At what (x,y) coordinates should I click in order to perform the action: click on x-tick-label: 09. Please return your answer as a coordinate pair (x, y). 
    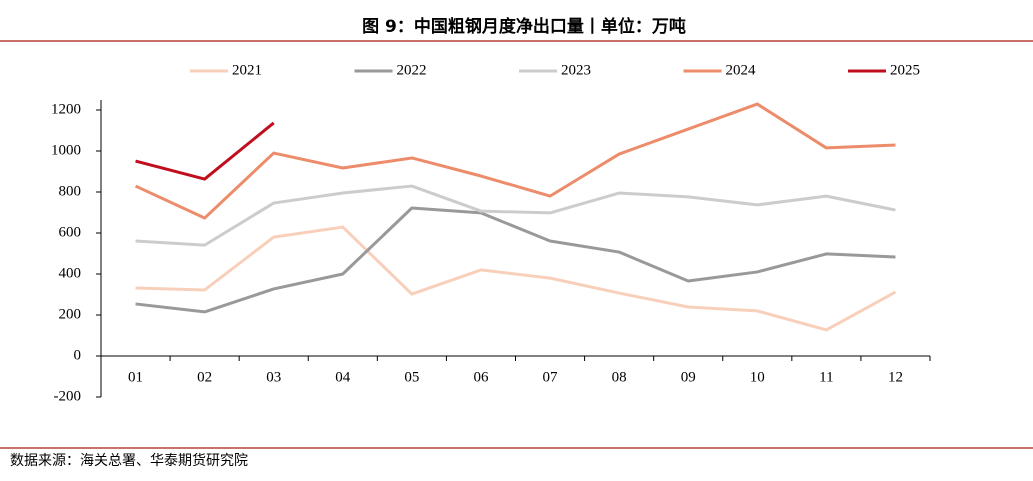
    Looking at the image, I should click on (688, 377).